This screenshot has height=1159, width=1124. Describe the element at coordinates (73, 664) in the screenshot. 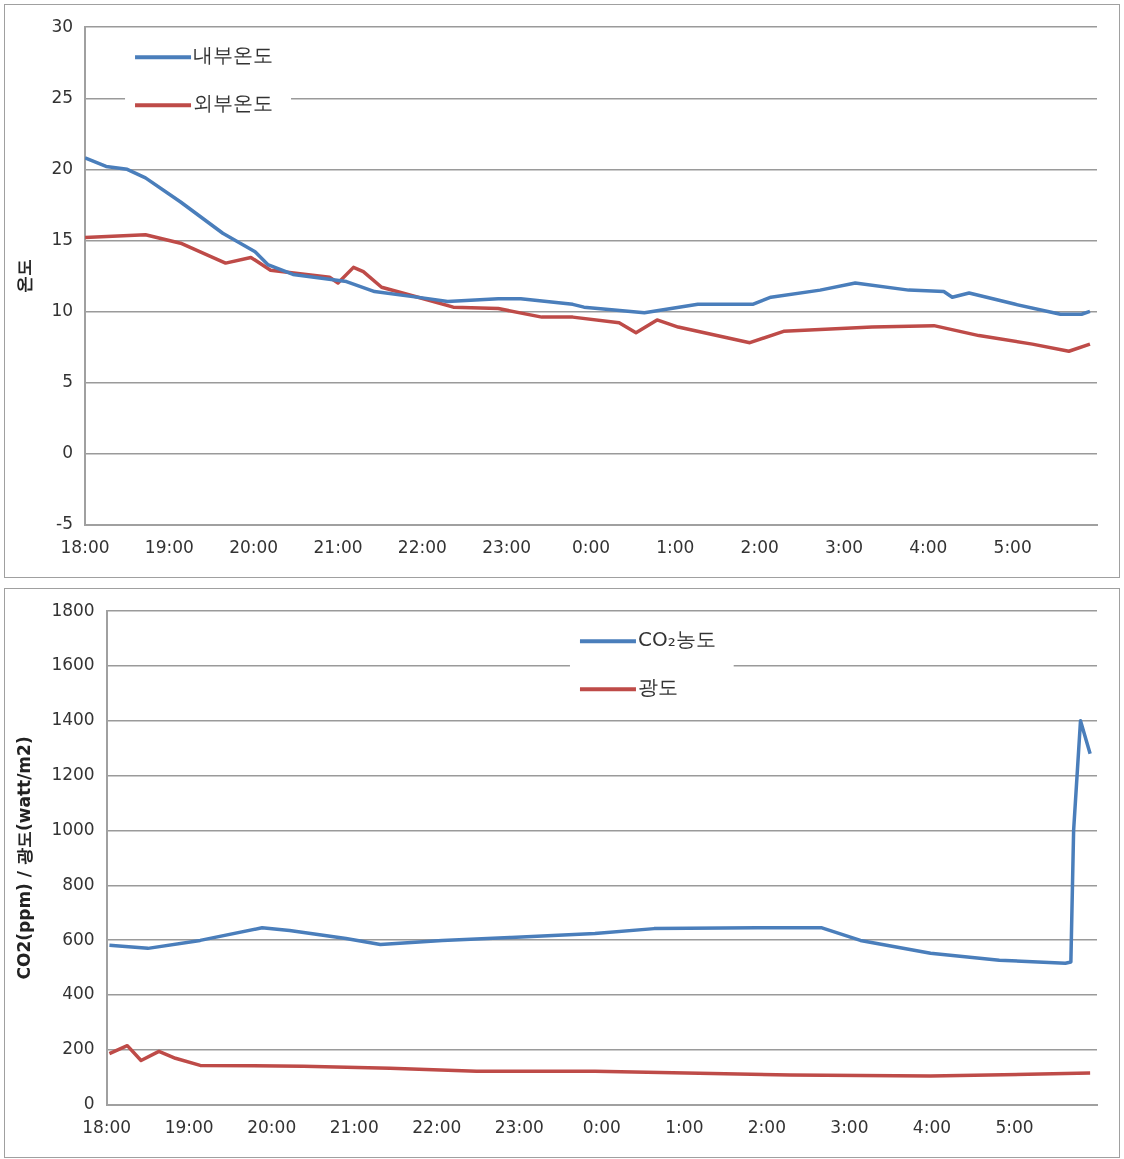

I see `y-tick-label: 1600` at that location.